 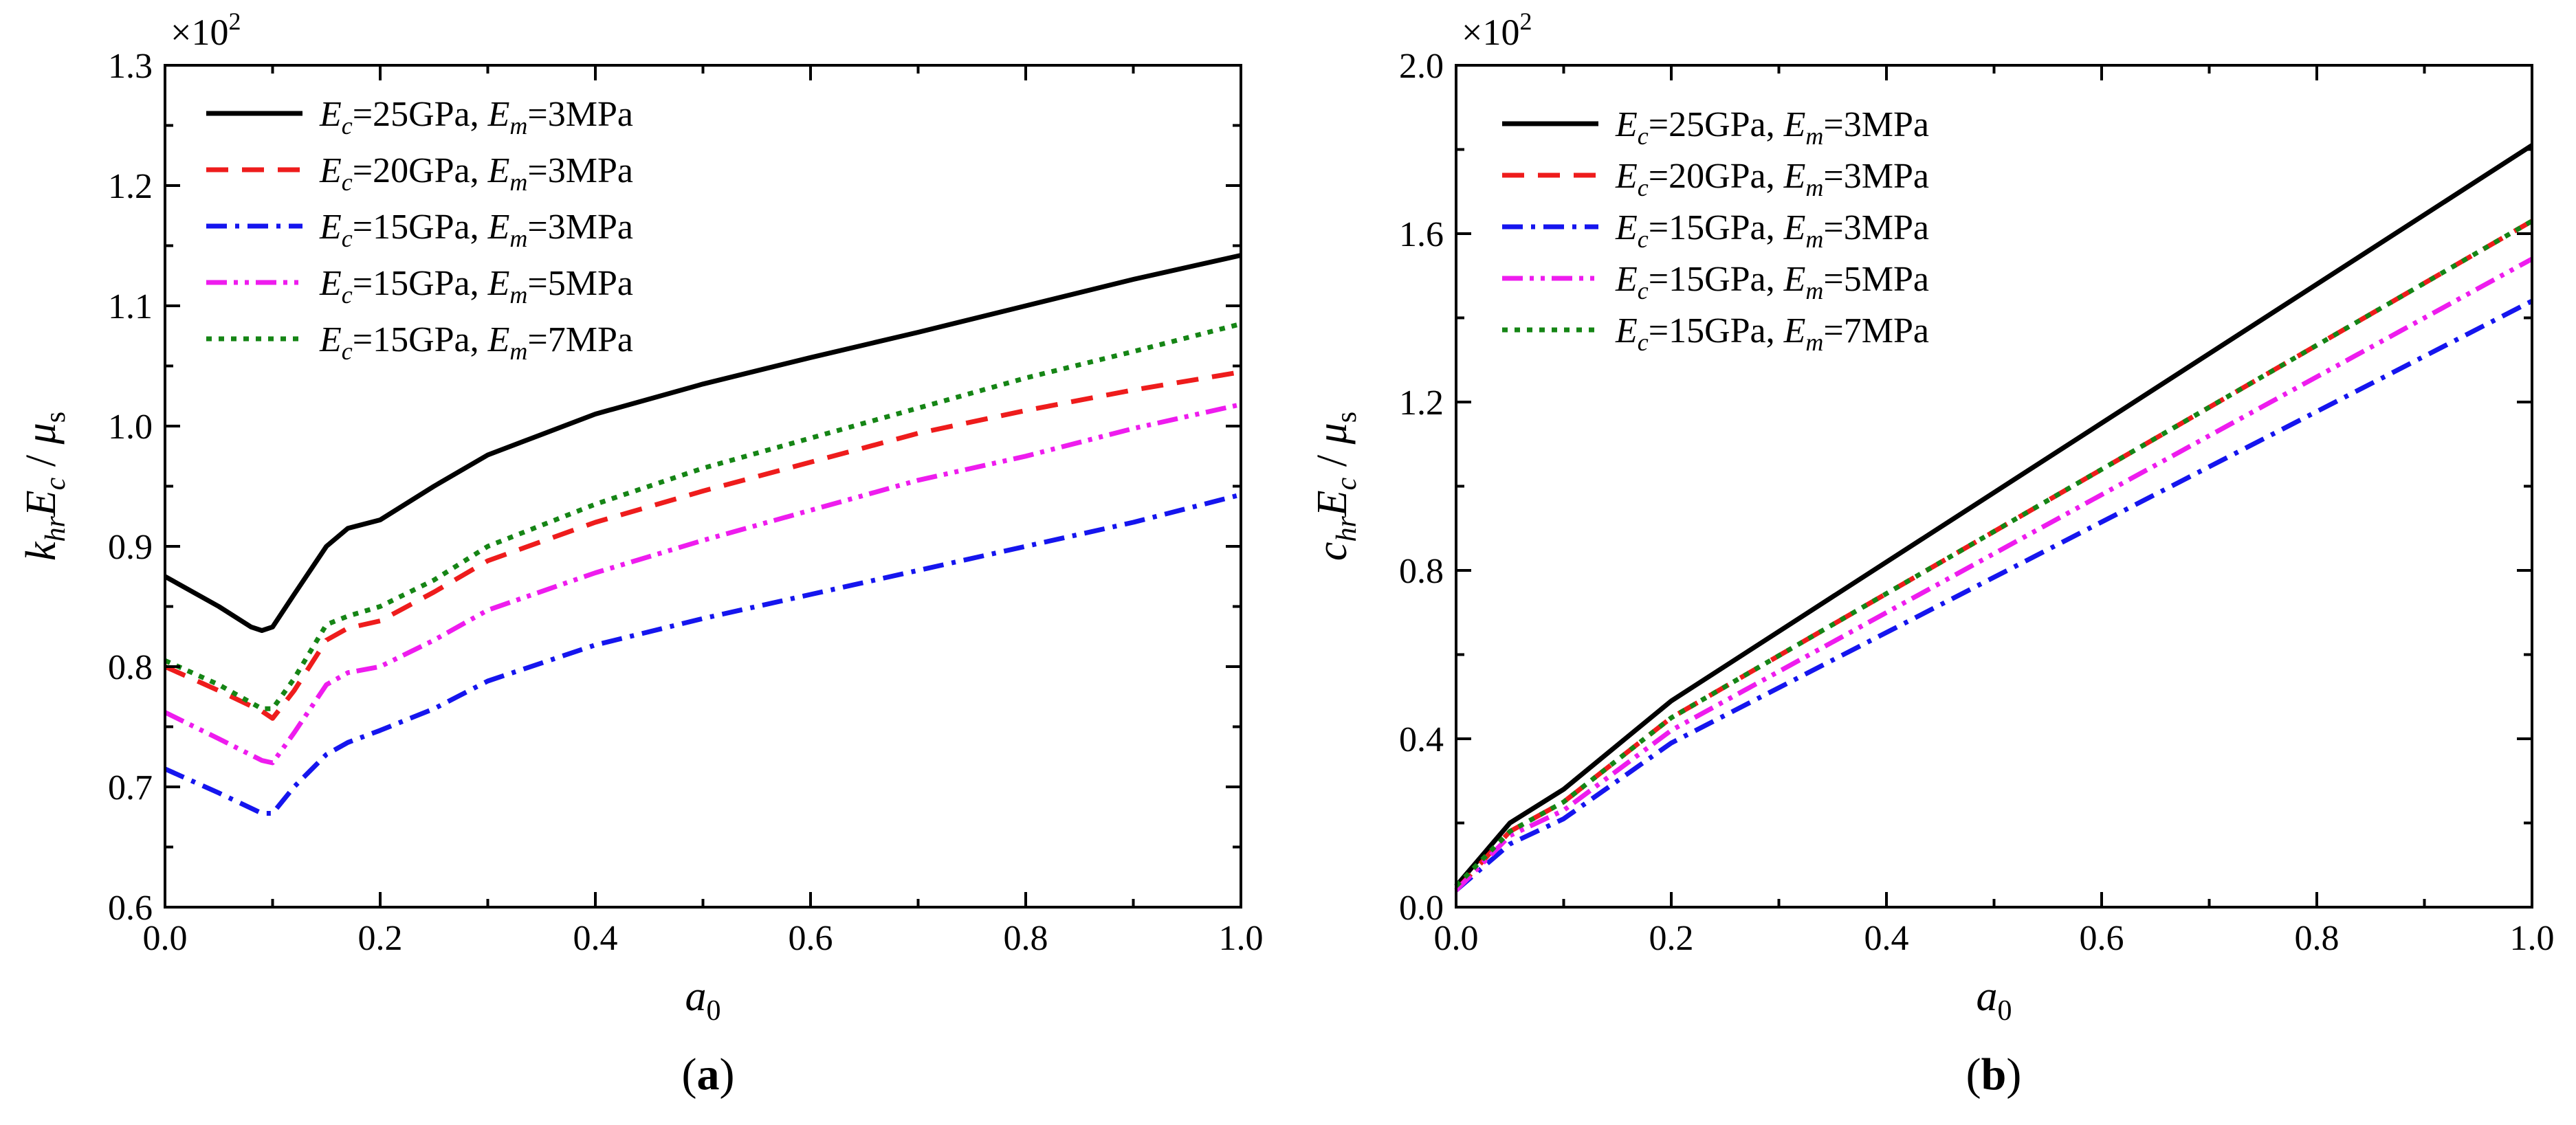 What do you see at coordinates (130, 908) in the screenshot?
I see `y-tick-label: 0.6` at bounding box center [130, 908].